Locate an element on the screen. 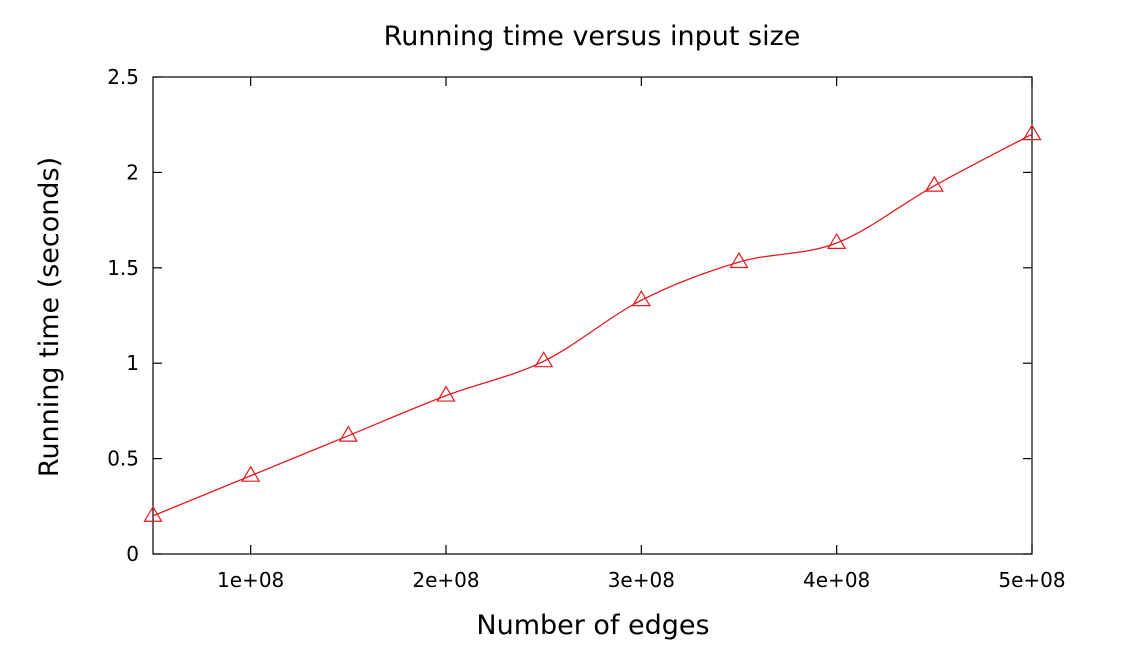 This screenshot has height=655, width=1131. y-tick-label: 1 is located at coordinates (132, 363).